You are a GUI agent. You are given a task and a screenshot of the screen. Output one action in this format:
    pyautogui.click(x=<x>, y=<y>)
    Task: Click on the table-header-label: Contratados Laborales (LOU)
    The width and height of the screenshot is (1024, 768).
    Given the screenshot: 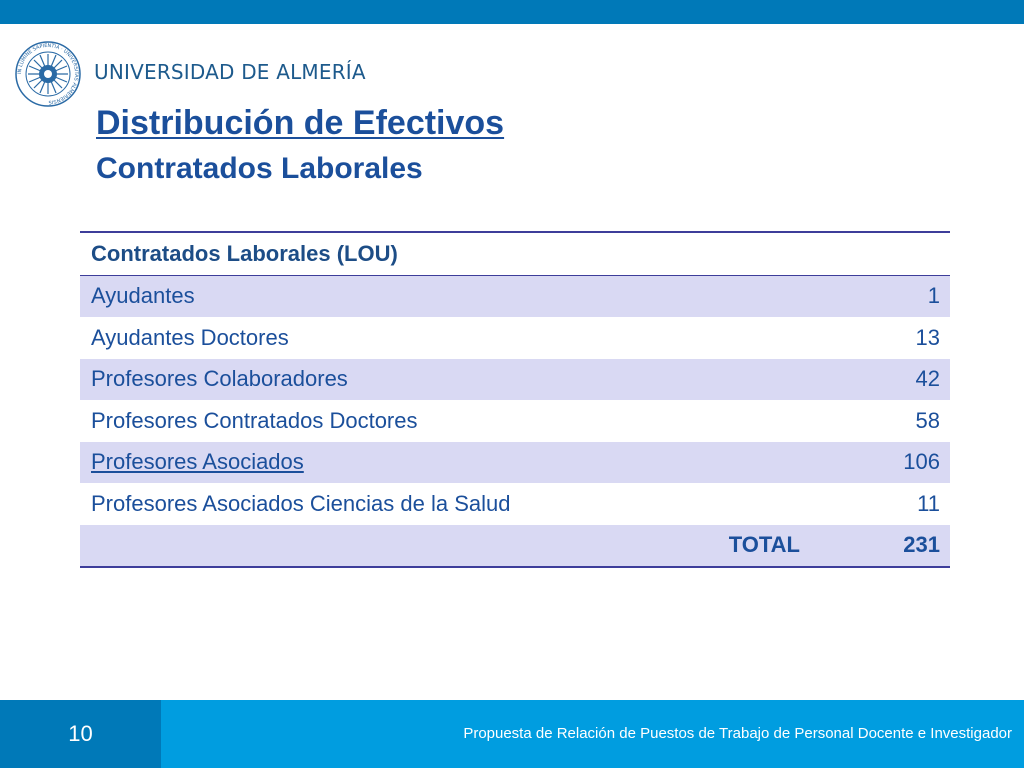 What is the action you would take?
    pyautogui.click(x=244, y=253)
    